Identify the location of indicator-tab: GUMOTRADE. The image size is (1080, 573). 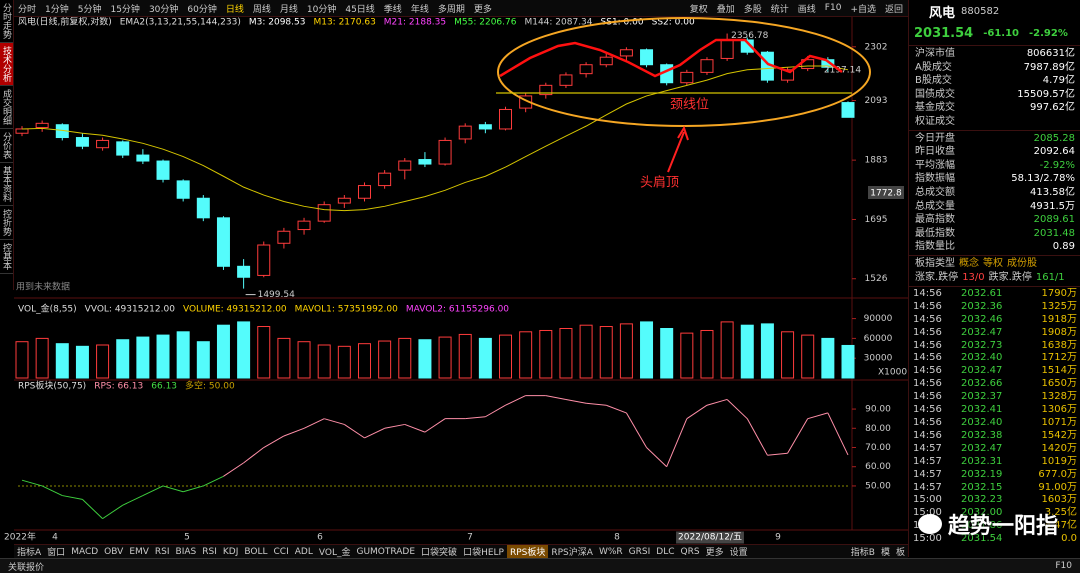
(386, 551).